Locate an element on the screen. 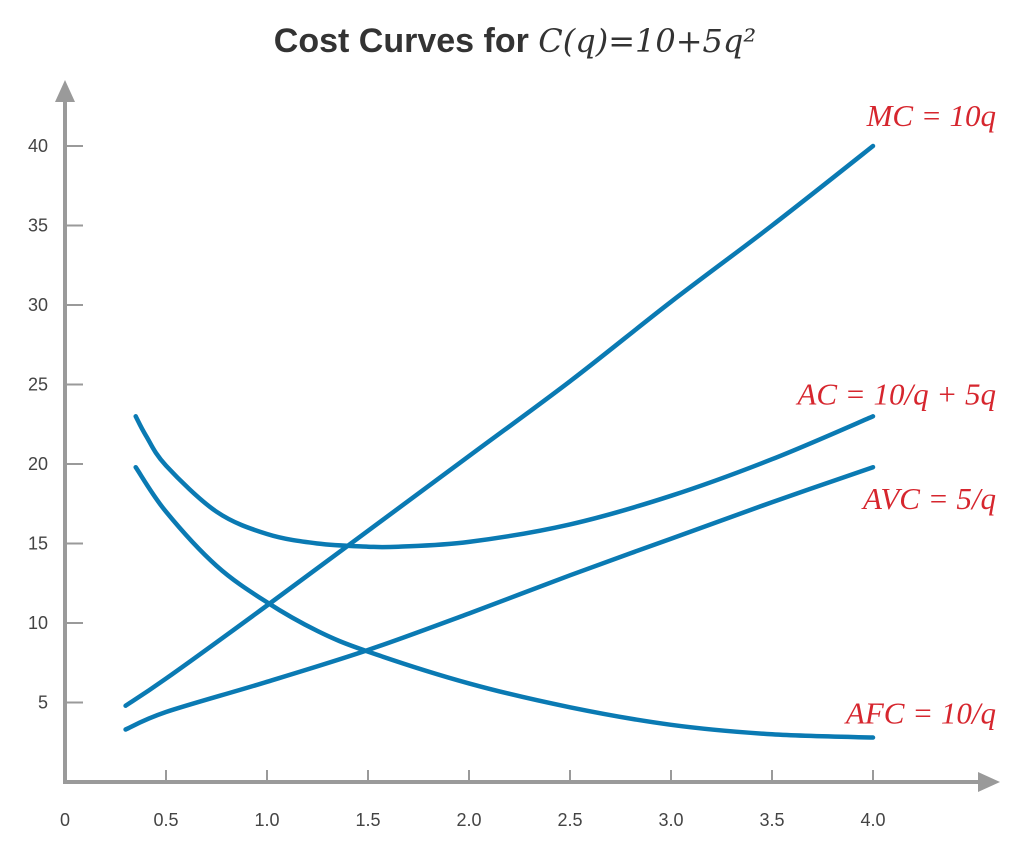 The width and height of the screenshot is (1030, 858). x-tick-label: 3.5 is located at coordinates (771, 820).